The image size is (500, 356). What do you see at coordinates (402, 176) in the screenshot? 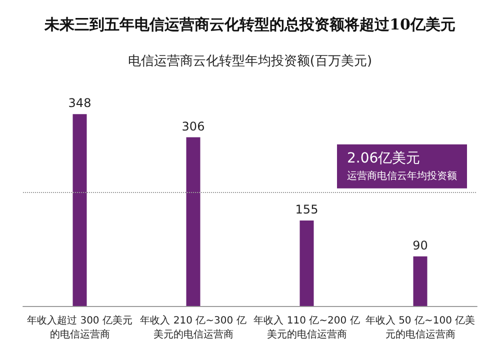
I see `annotation: 运营商电信云年均投资额` at bounding box center [402, 176].